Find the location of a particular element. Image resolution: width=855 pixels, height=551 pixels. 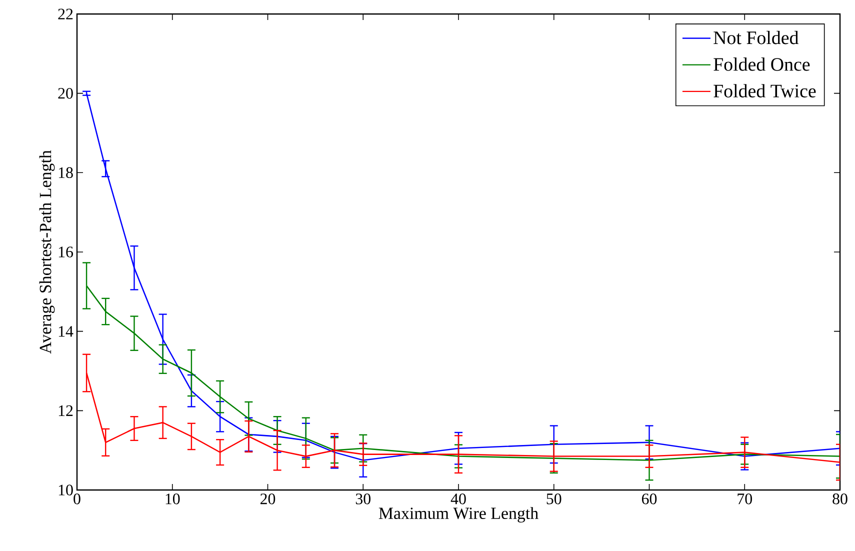

x-tick-label: 10 is located at coordinates (173, 499).